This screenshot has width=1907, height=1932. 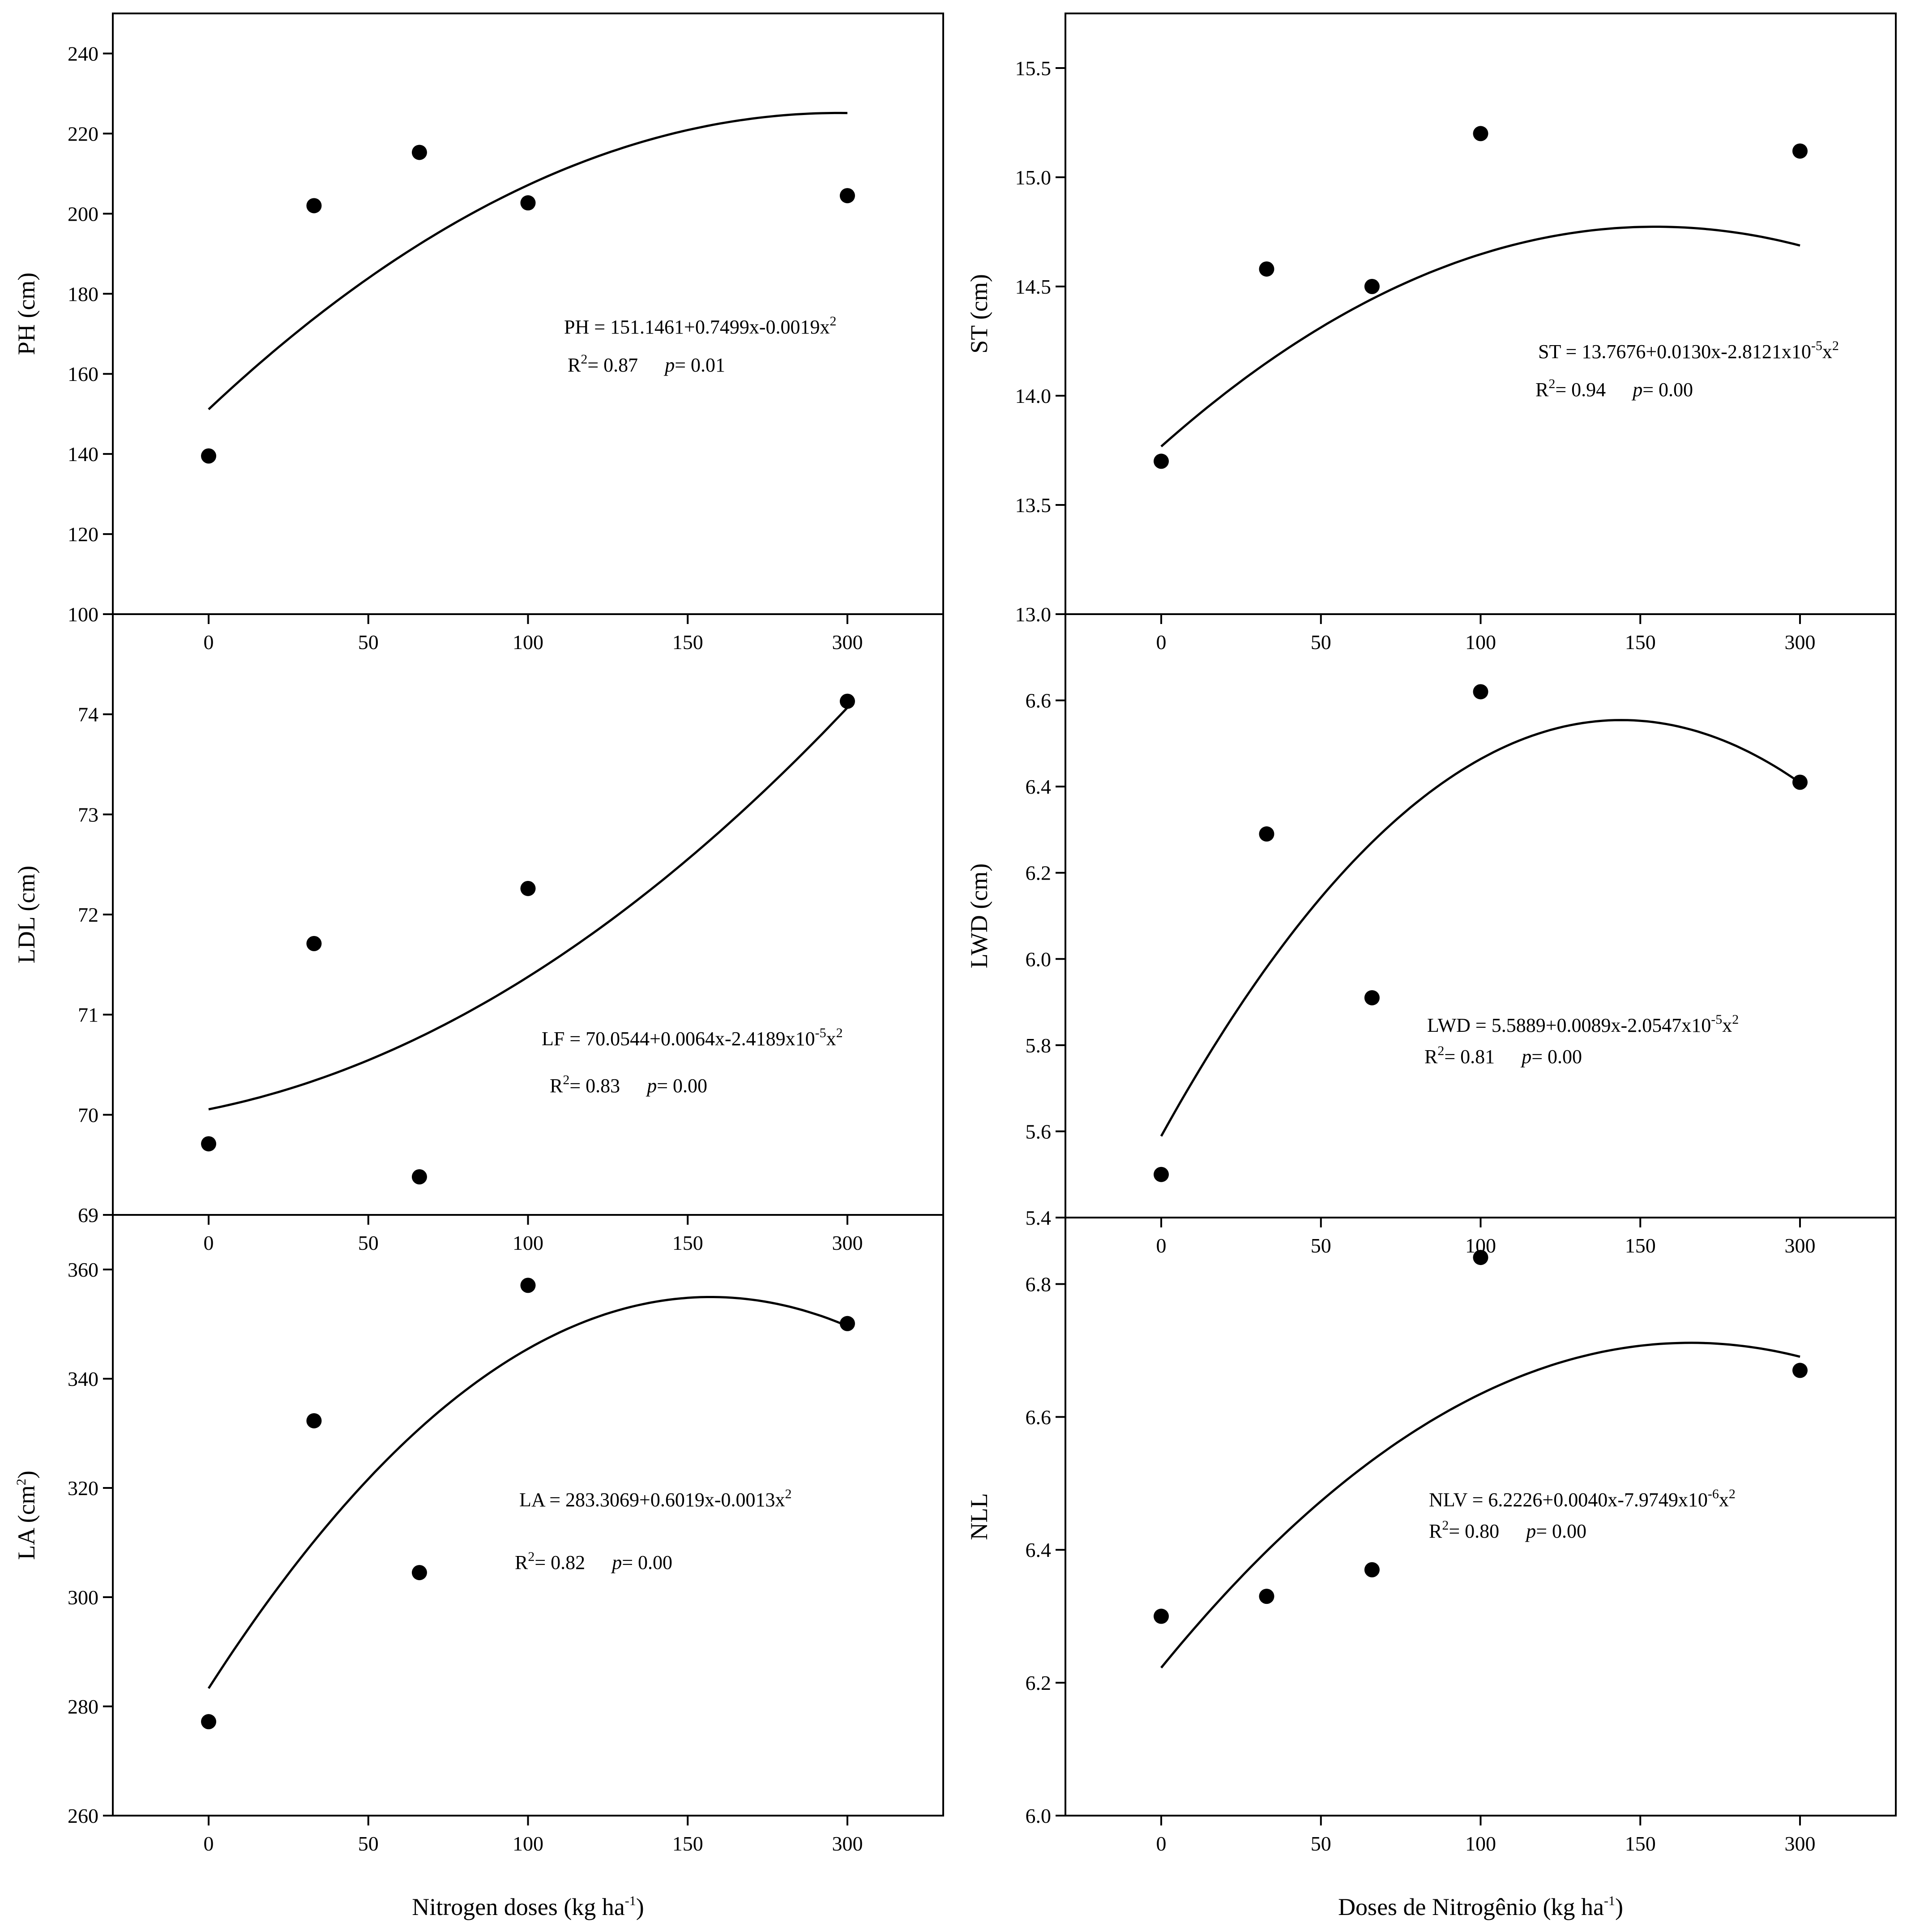 What do you see at coordinates (83, 293) in the screenshot?
I see `y-tick-label: 180` at bounding box center [83, 293].